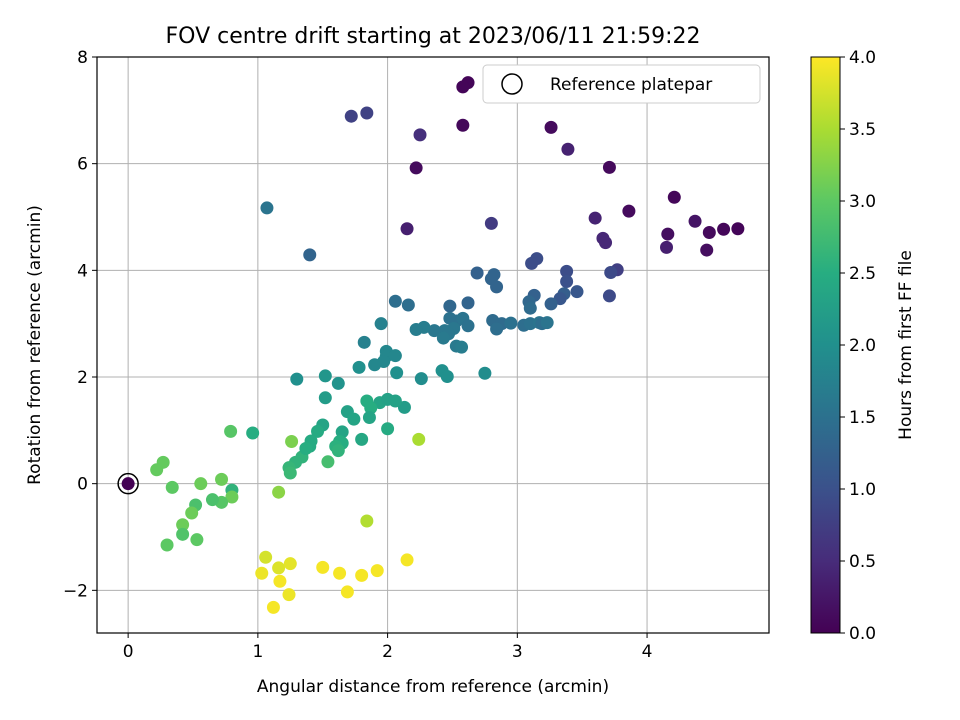  I want to click on y-axis: −2 0 2 4 6 8, so click(80, 324).